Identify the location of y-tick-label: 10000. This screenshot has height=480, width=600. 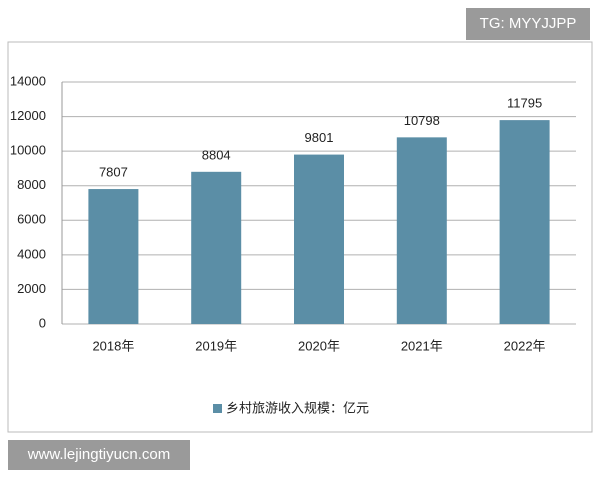
(28, 150).